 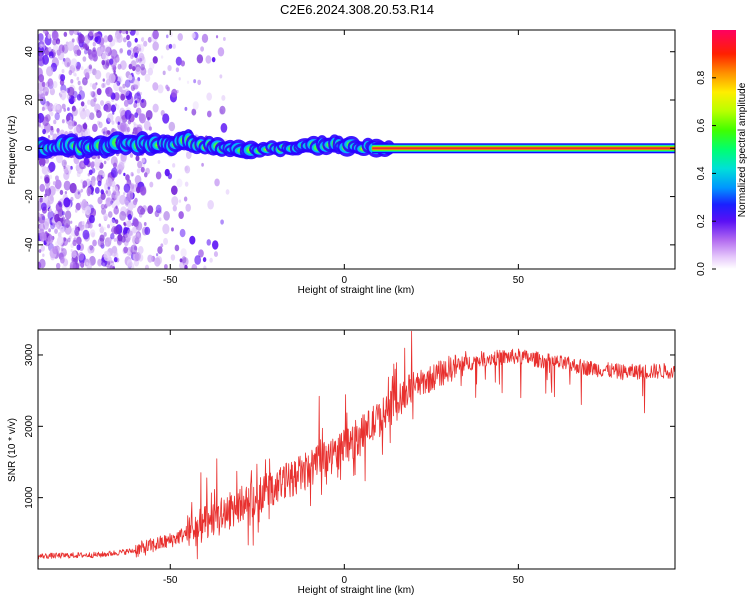 I want to click on spectrogram-y-tick-label: 40, so click(x=29, y=52).